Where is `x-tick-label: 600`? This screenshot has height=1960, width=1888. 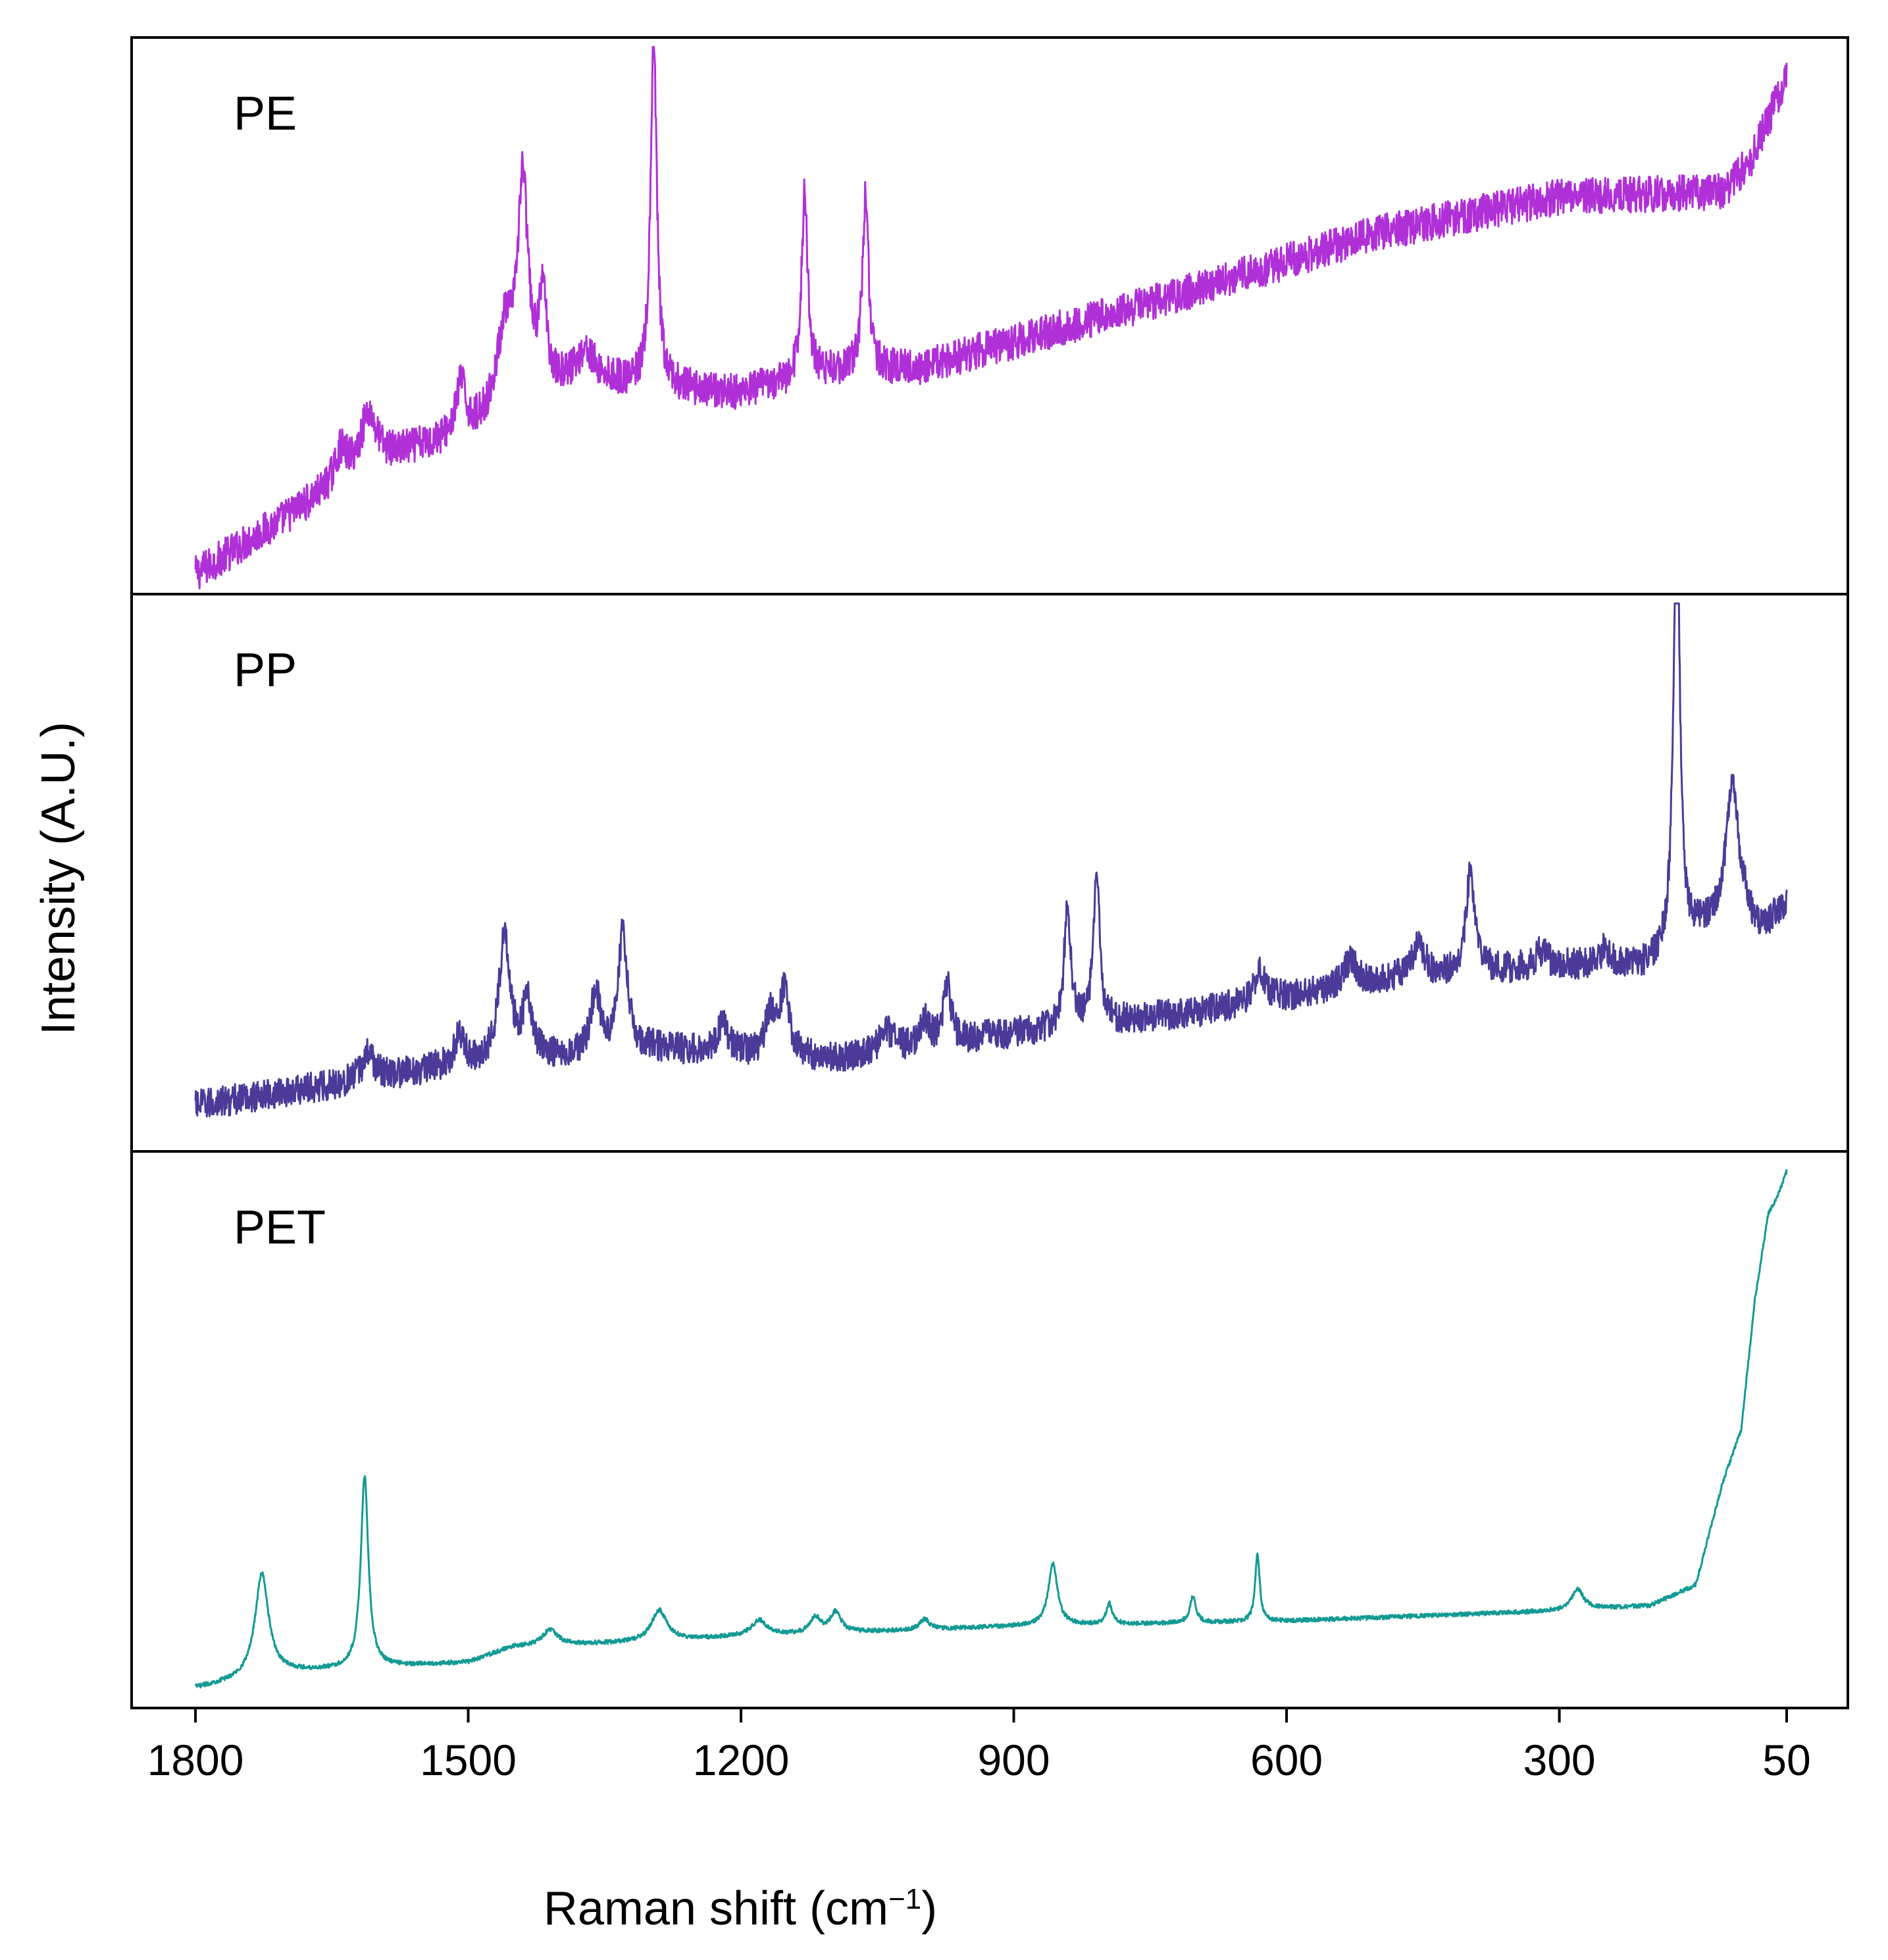
x-tick-label: 600 is located at coordinates (1286, 1760).